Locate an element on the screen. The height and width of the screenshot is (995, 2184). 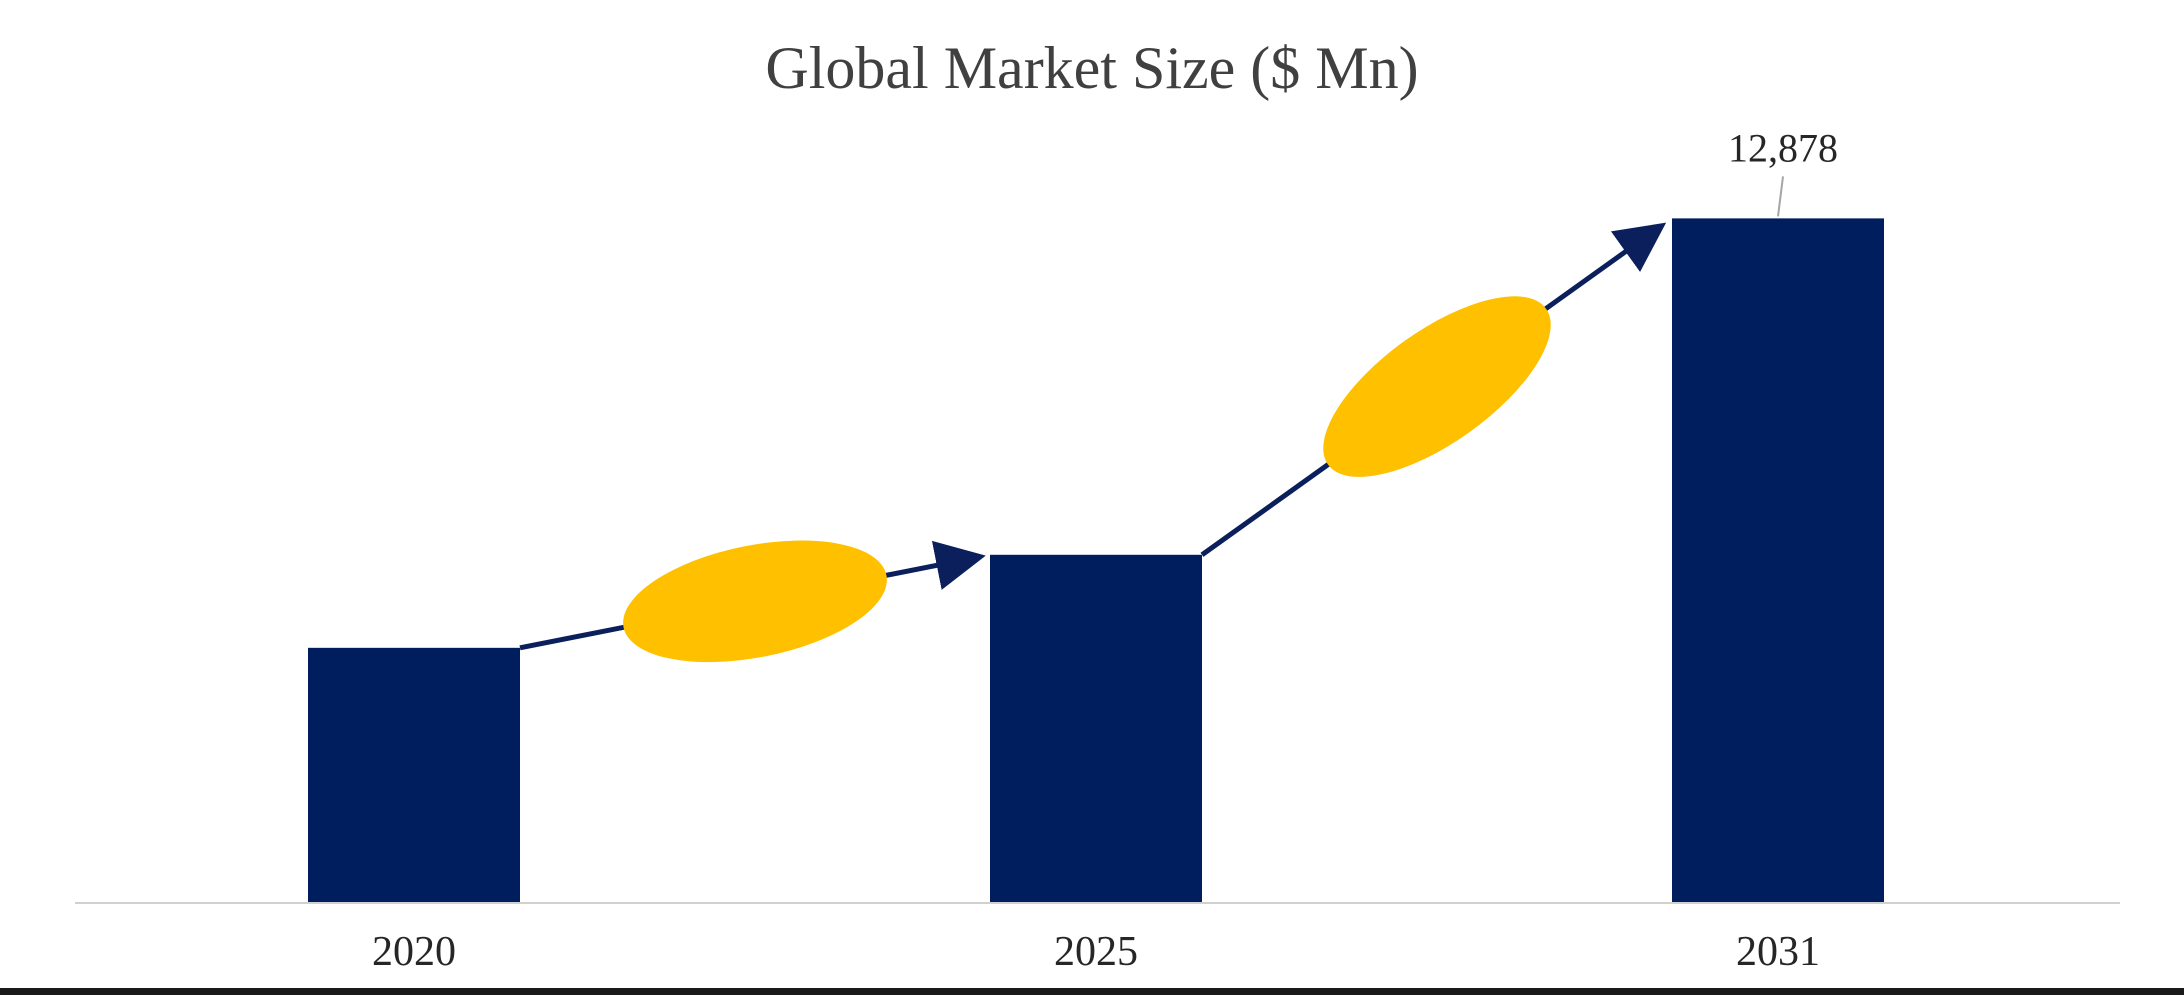
growth-badge-2025-2031 is located at coordinates (1437, 386).